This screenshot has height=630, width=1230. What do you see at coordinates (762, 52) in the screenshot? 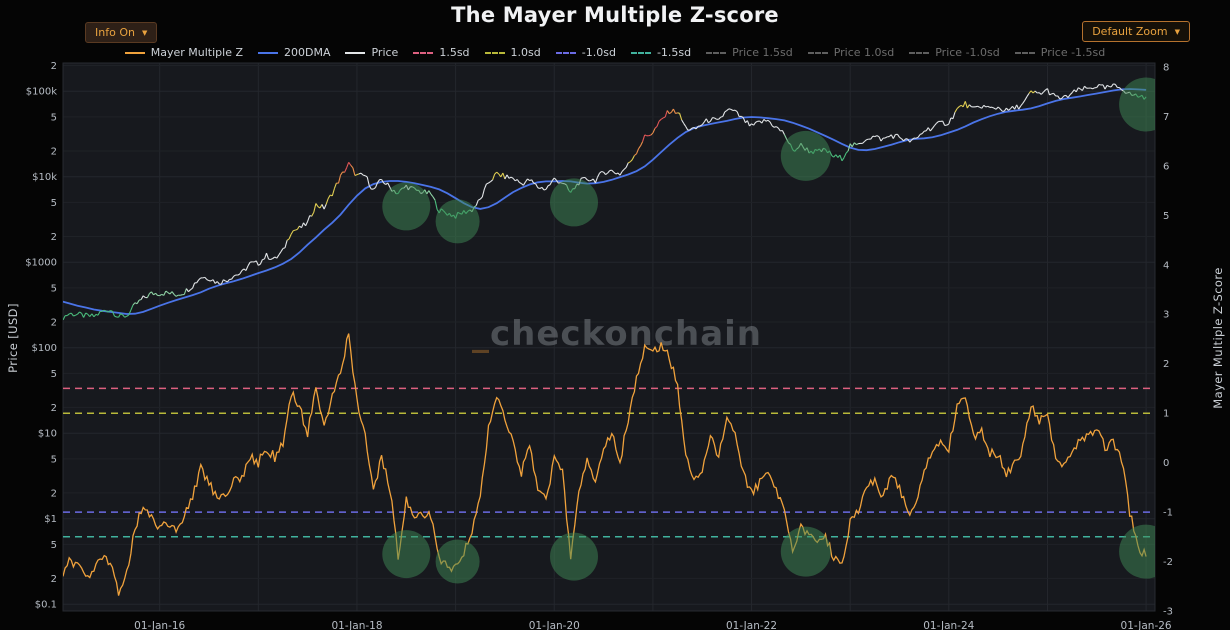
I see `legend-label: Price 1.5sd` at bounding box center [762, 52].